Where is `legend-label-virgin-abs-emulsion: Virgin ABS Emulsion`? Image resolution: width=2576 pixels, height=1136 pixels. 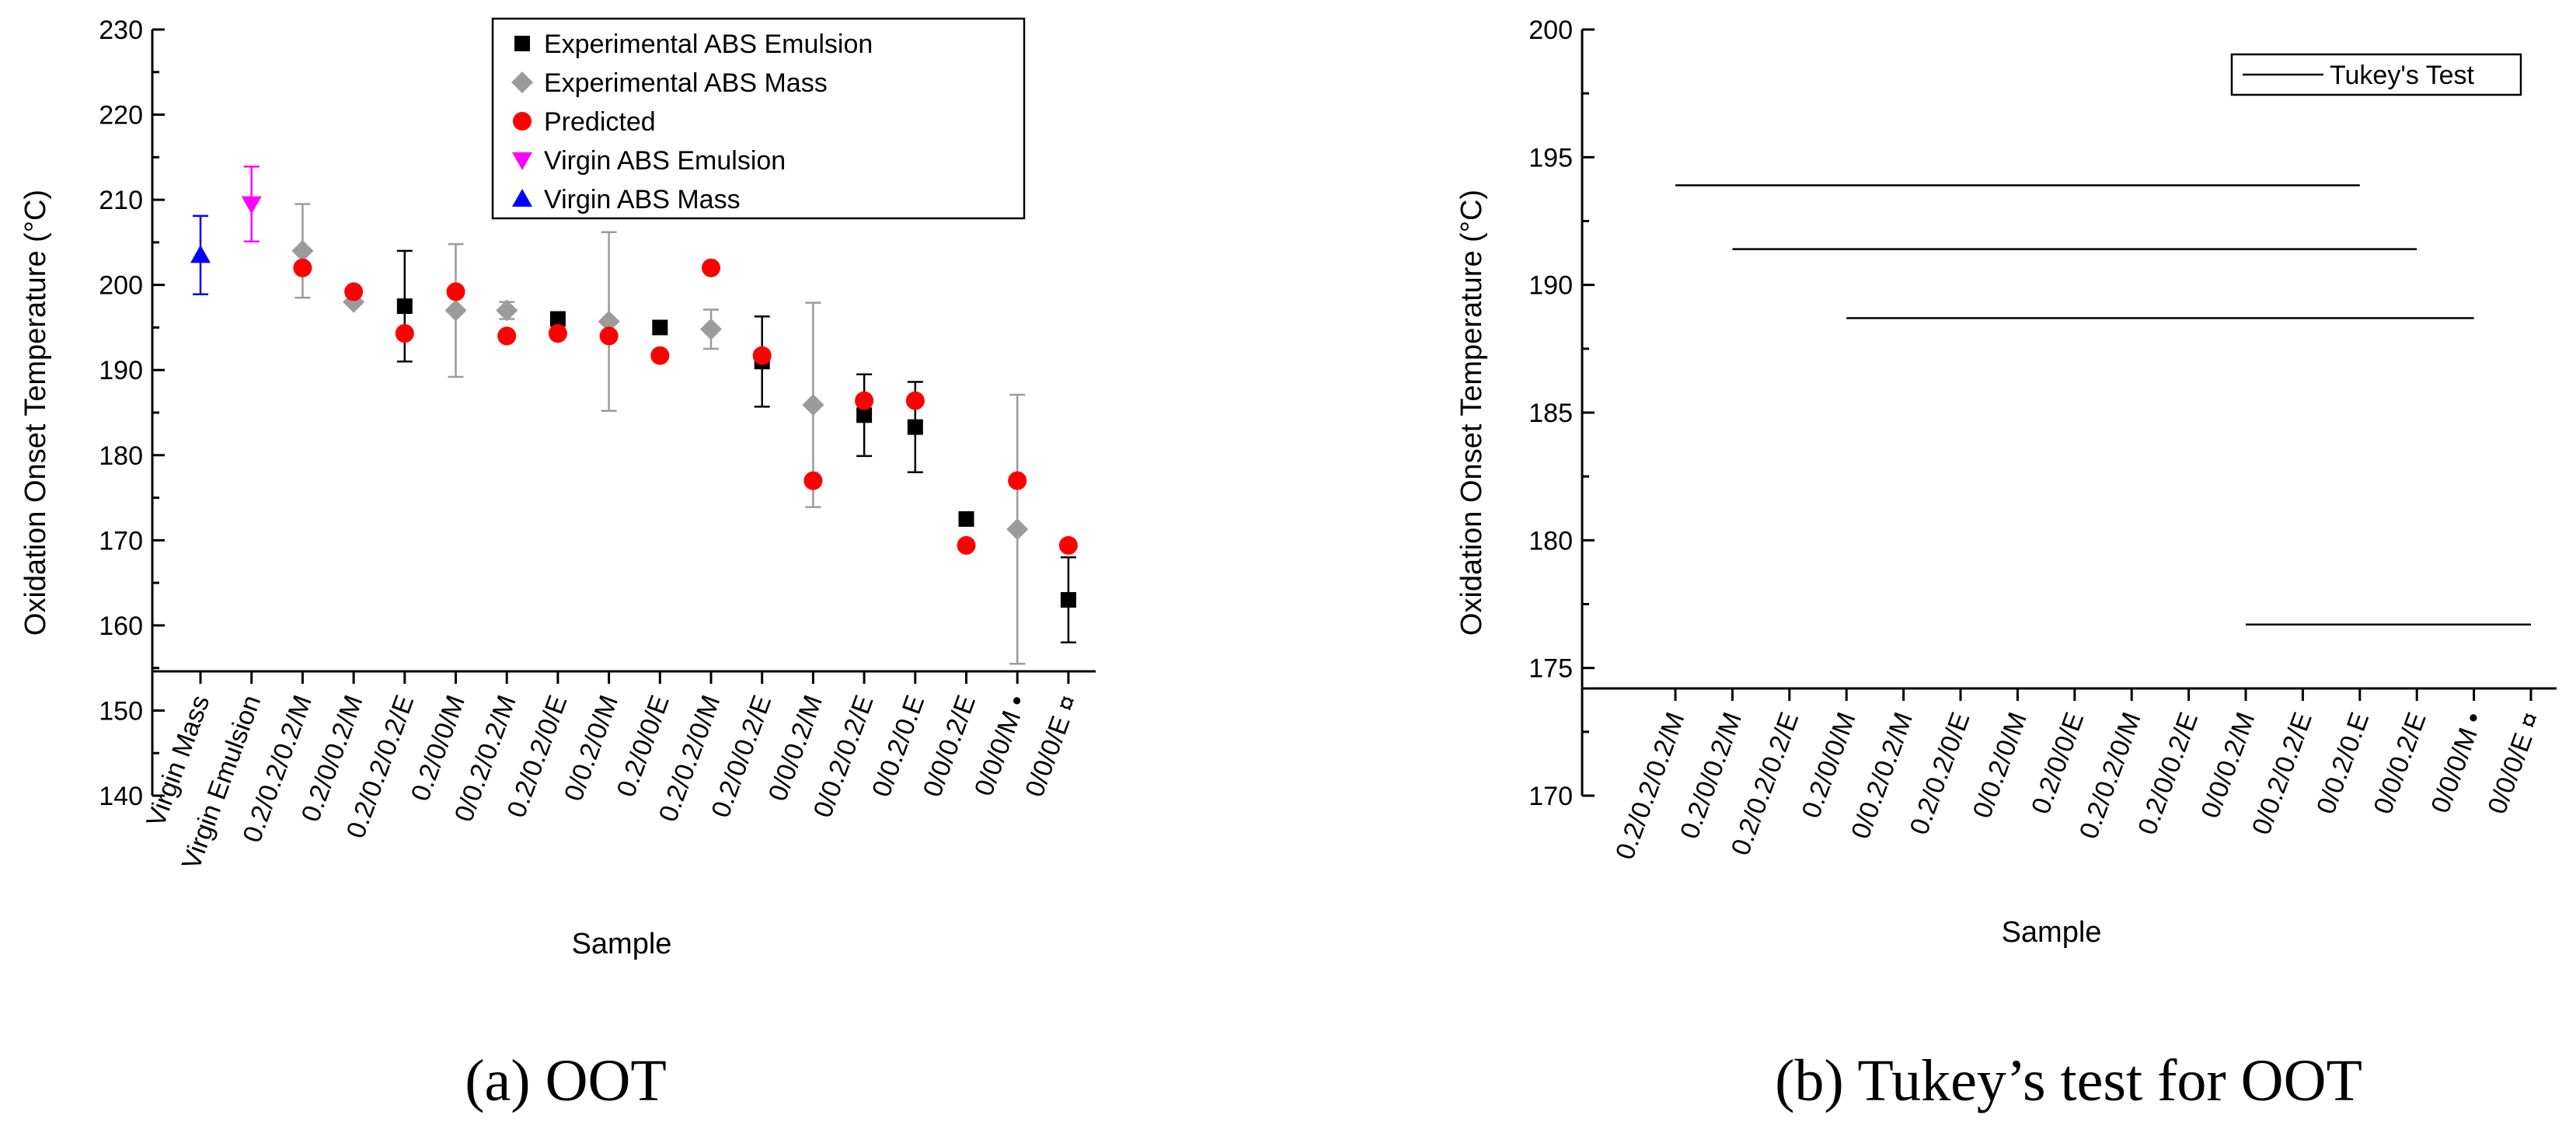 legend-label-virgin-abs-emulsion: Virgin ABS Emulsion is located at coordinates (665, 161).